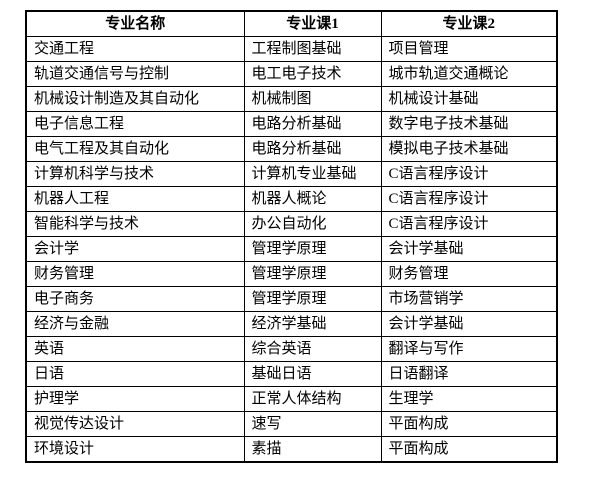  Describe the element at coordinates (312, 399) in the screenshot. I see `course1-cell: 正常人体结构` at that location.